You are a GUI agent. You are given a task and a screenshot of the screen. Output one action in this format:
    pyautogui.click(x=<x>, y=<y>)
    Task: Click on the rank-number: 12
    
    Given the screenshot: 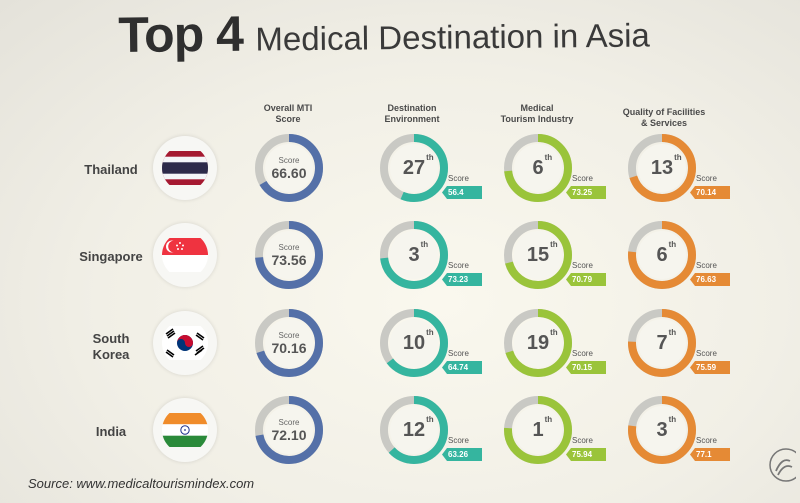 What is the action you would take?
    pyautogui.click(x=414, y=429)
    